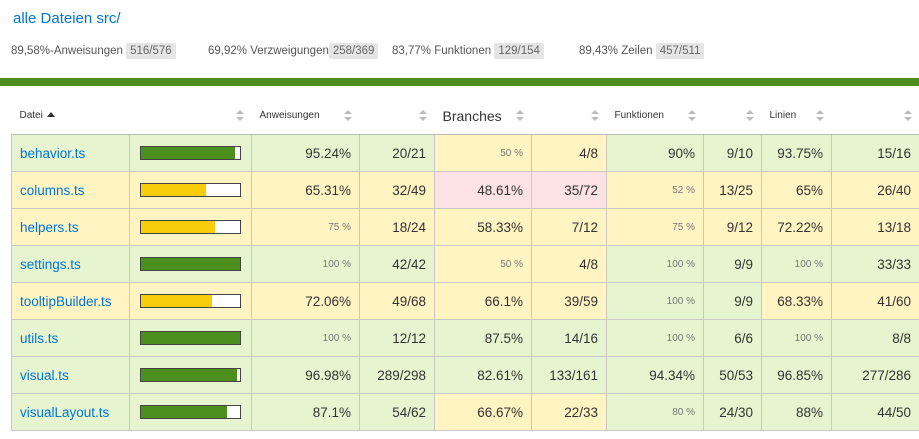 This screenshot has height=439, width=919. What do you see at coordinates (655, 264) in the screenshot?
I see `functions-percent-cell: 100 %` at bounding box center [655, 264].